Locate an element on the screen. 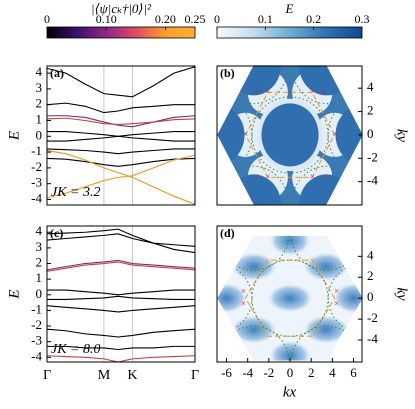 The width and height of the screenshot is (415, 409). x-tick-label: K is located at coordinates (132, 375).